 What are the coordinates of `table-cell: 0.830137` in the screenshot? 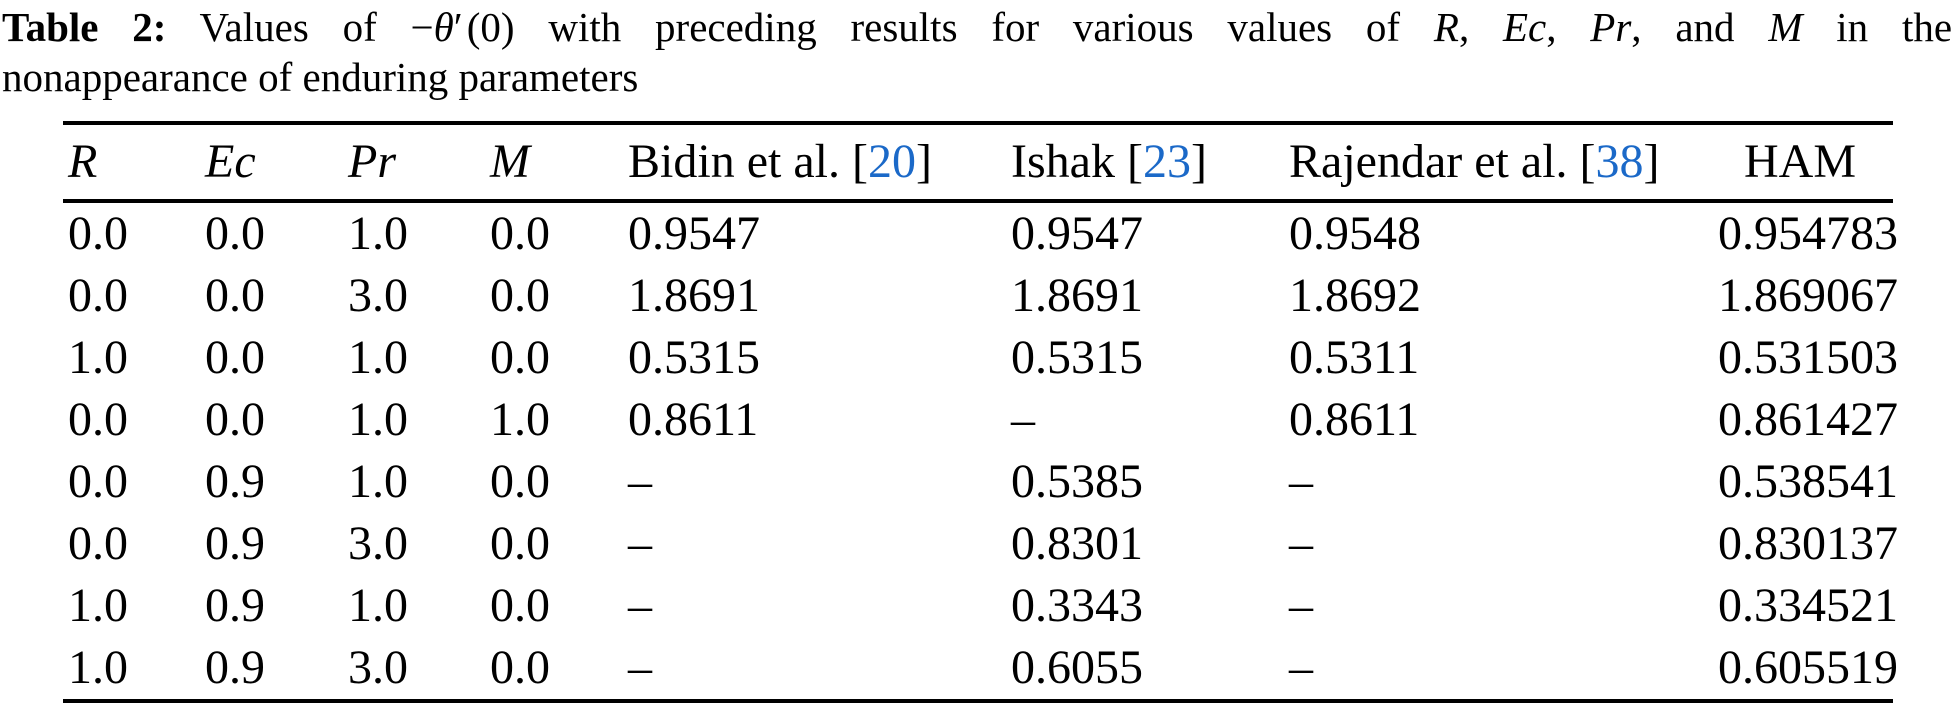 It's located at (1808, 543).